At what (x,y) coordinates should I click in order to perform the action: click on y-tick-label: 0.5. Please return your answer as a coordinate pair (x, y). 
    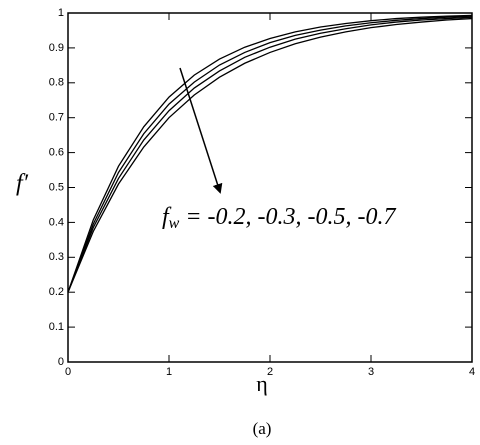
    Looking at the image, I should click on (56, 187).